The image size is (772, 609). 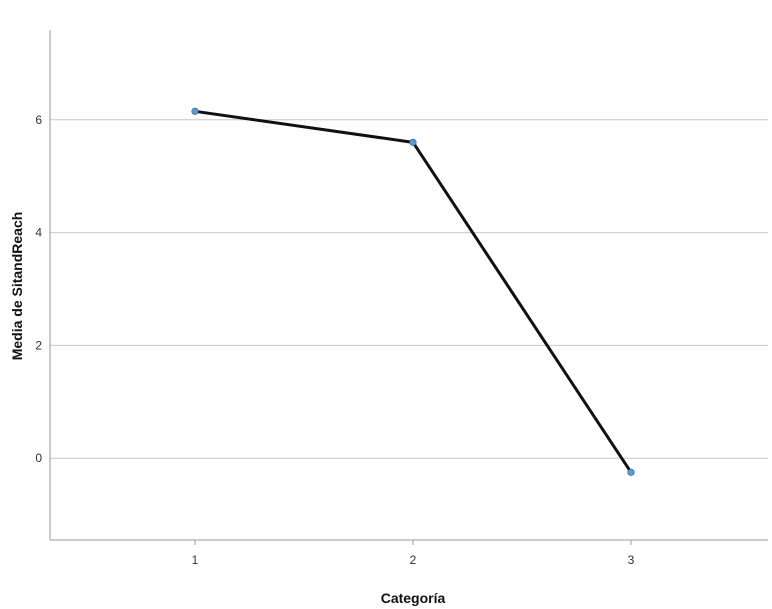 I want to click on x-tick-label: 1, so click(x=195, y=560).